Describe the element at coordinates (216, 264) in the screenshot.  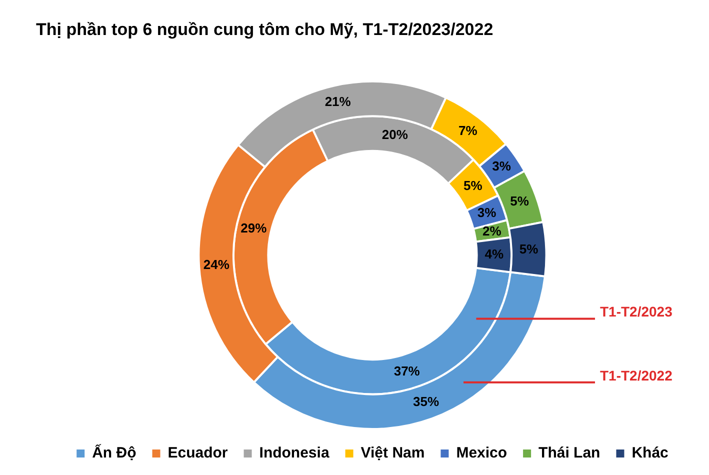
I see `data-label: 24%` at that location.